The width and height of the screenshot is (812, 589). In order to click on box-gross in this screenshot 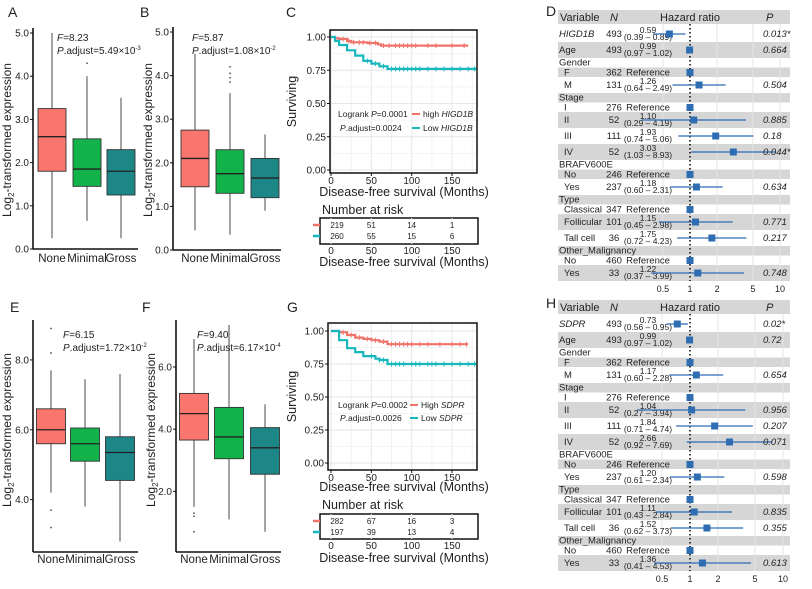, I will do `click(265, 468)`.